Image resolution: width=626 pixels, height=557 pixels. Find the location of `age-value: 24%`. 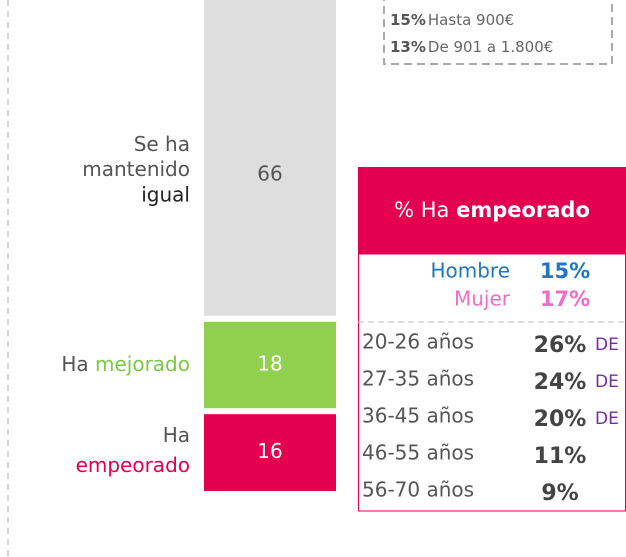

age-value: 24% is located at coordinates (560, 382).